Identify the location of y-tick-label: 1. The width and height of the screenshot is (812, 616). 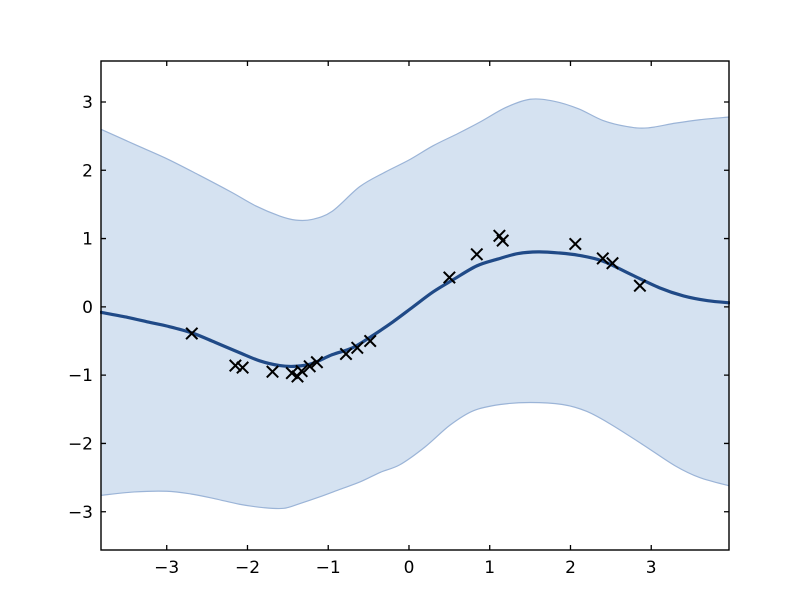
(87, 240).